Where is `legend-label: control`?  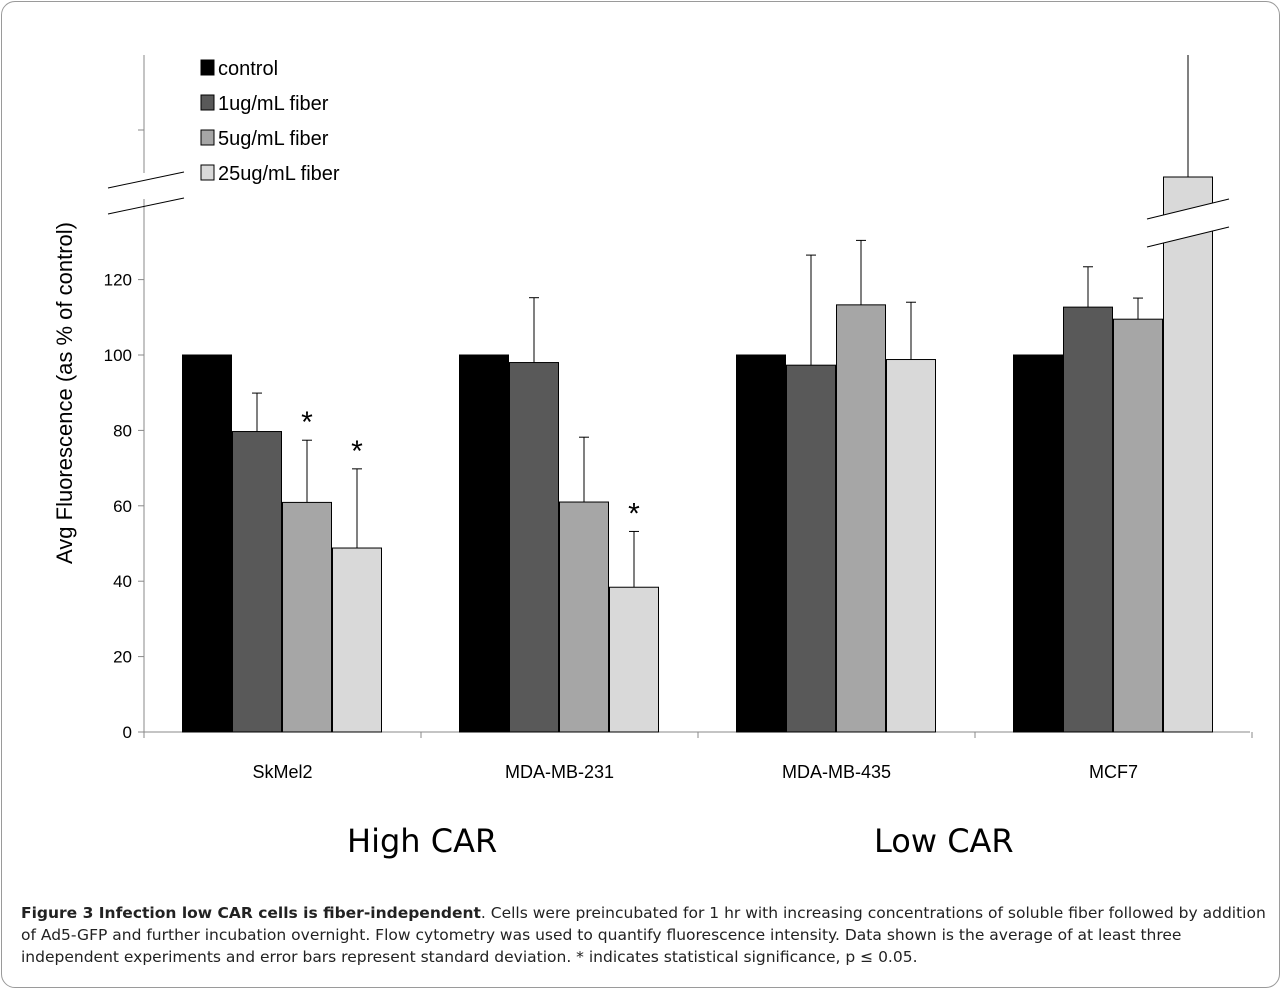 legend-label: control is located at coordinates (248, 69).